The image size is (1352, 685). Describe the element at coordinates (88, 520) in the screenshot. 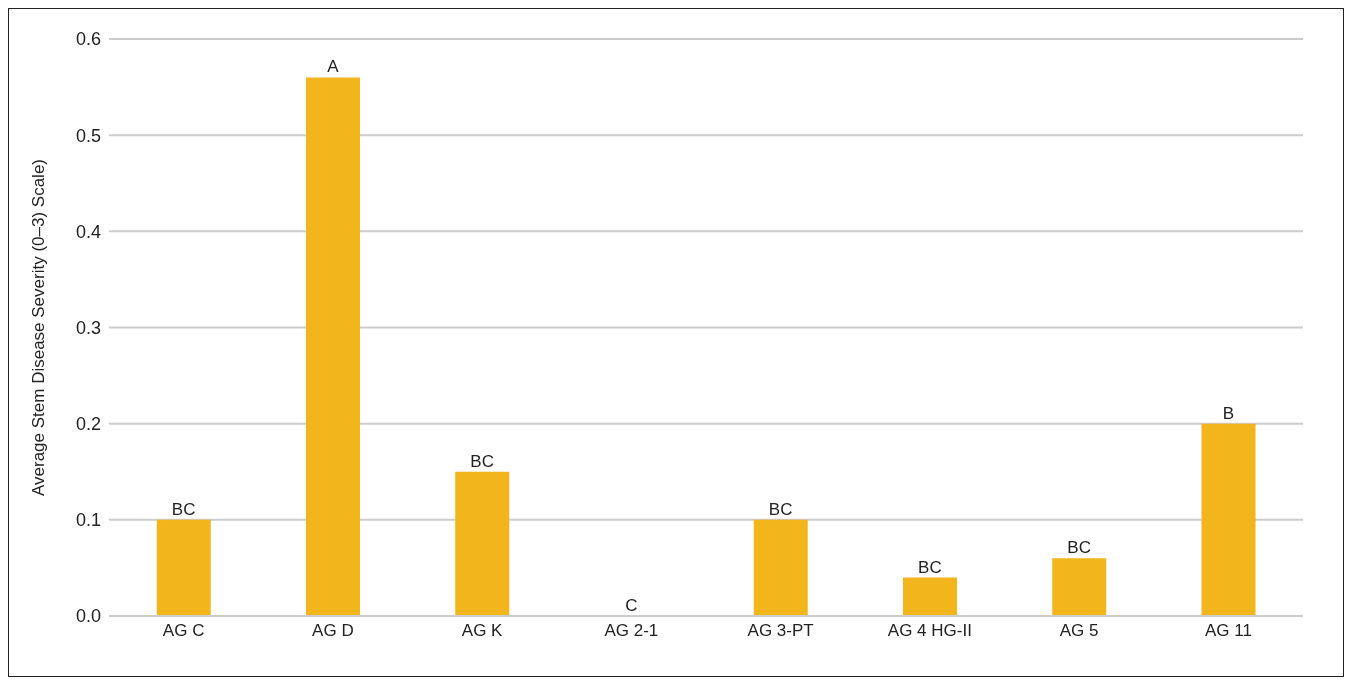

I see `y-tick-label: 0.1` at that location.